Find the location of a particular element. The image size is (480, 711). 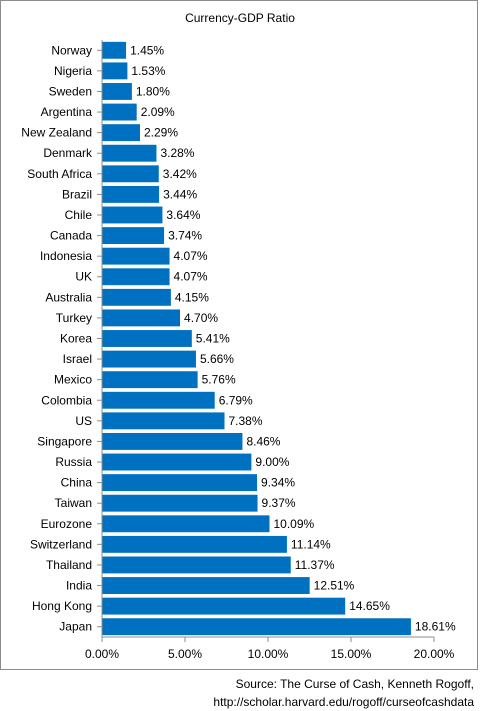

category-label-16: Mexico is located at coordinates (73, 380).